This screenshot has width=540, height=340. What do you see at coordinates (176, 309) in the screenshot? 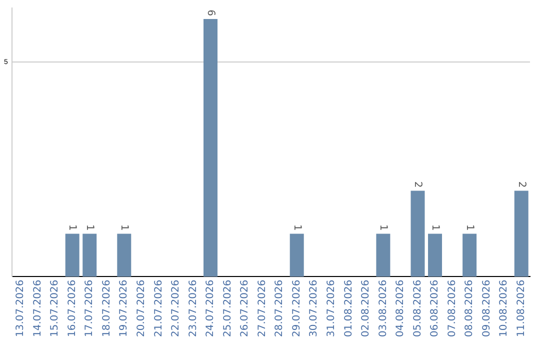
I see `x-tick-label: 22.07.2026` at bounding box center [176, 309].